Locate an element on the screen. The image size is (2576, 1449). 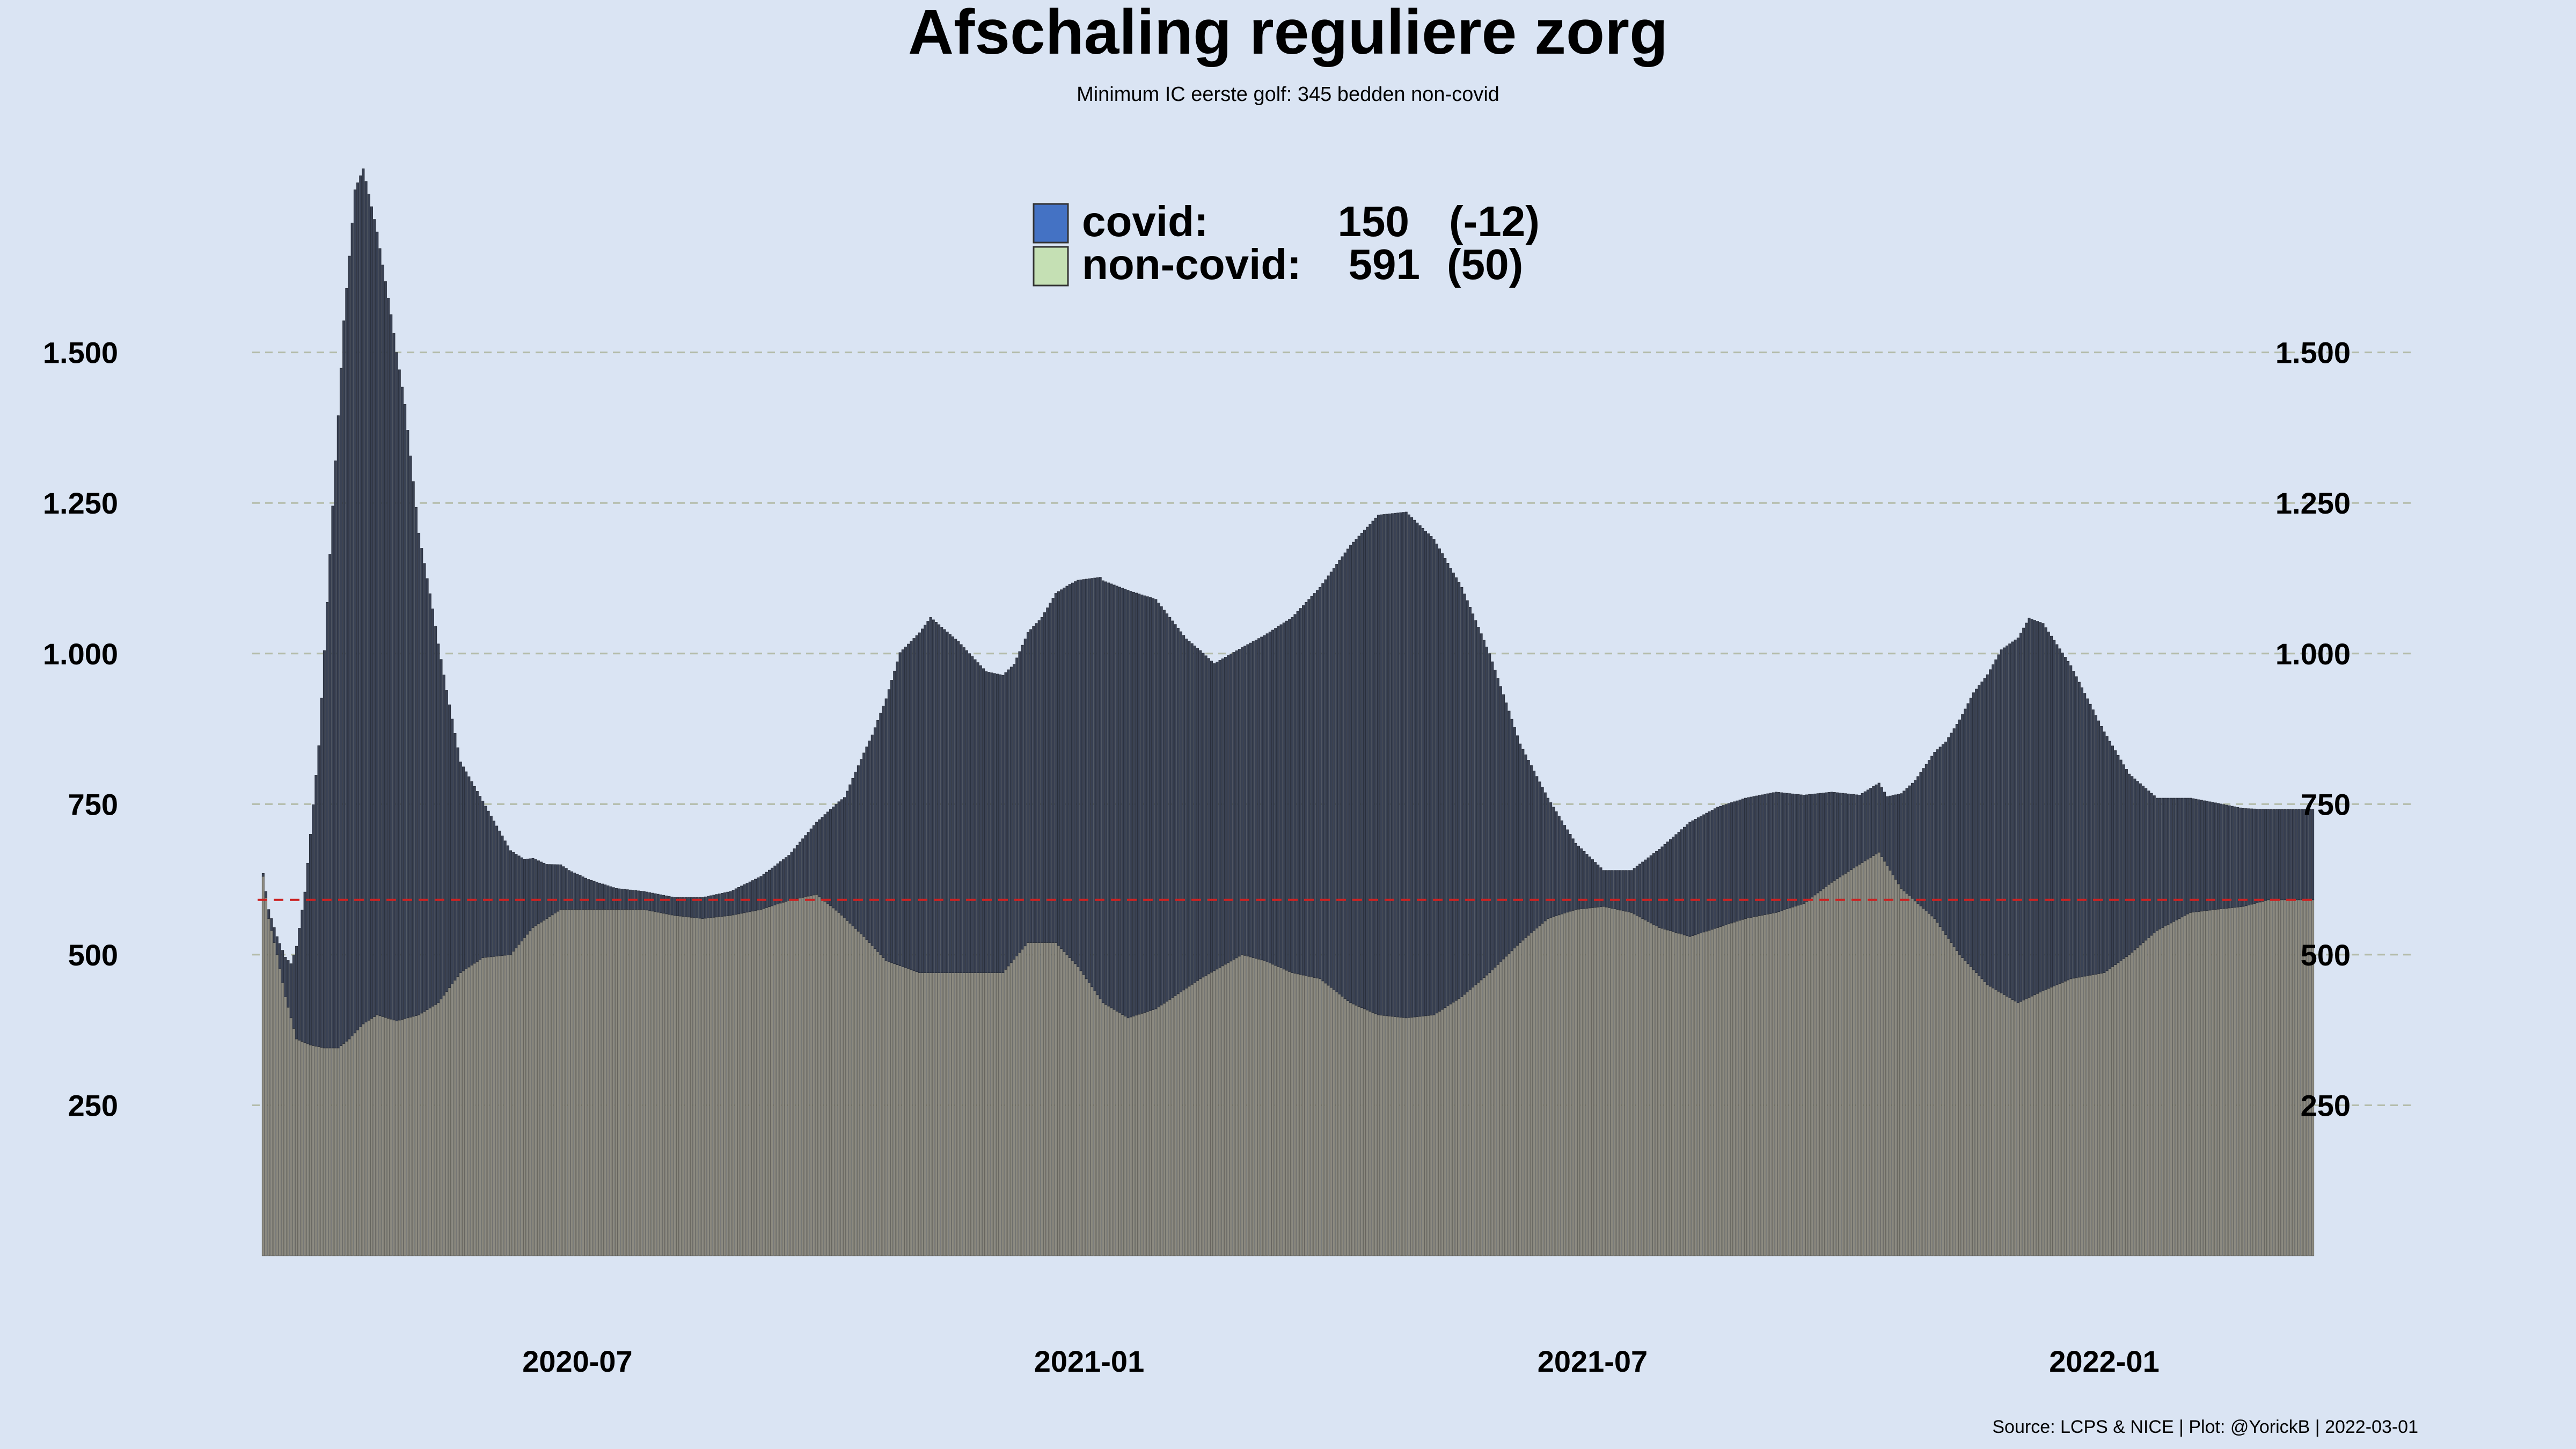
y-tick-right-250: 250 is located at coordinates (2326, 1105).